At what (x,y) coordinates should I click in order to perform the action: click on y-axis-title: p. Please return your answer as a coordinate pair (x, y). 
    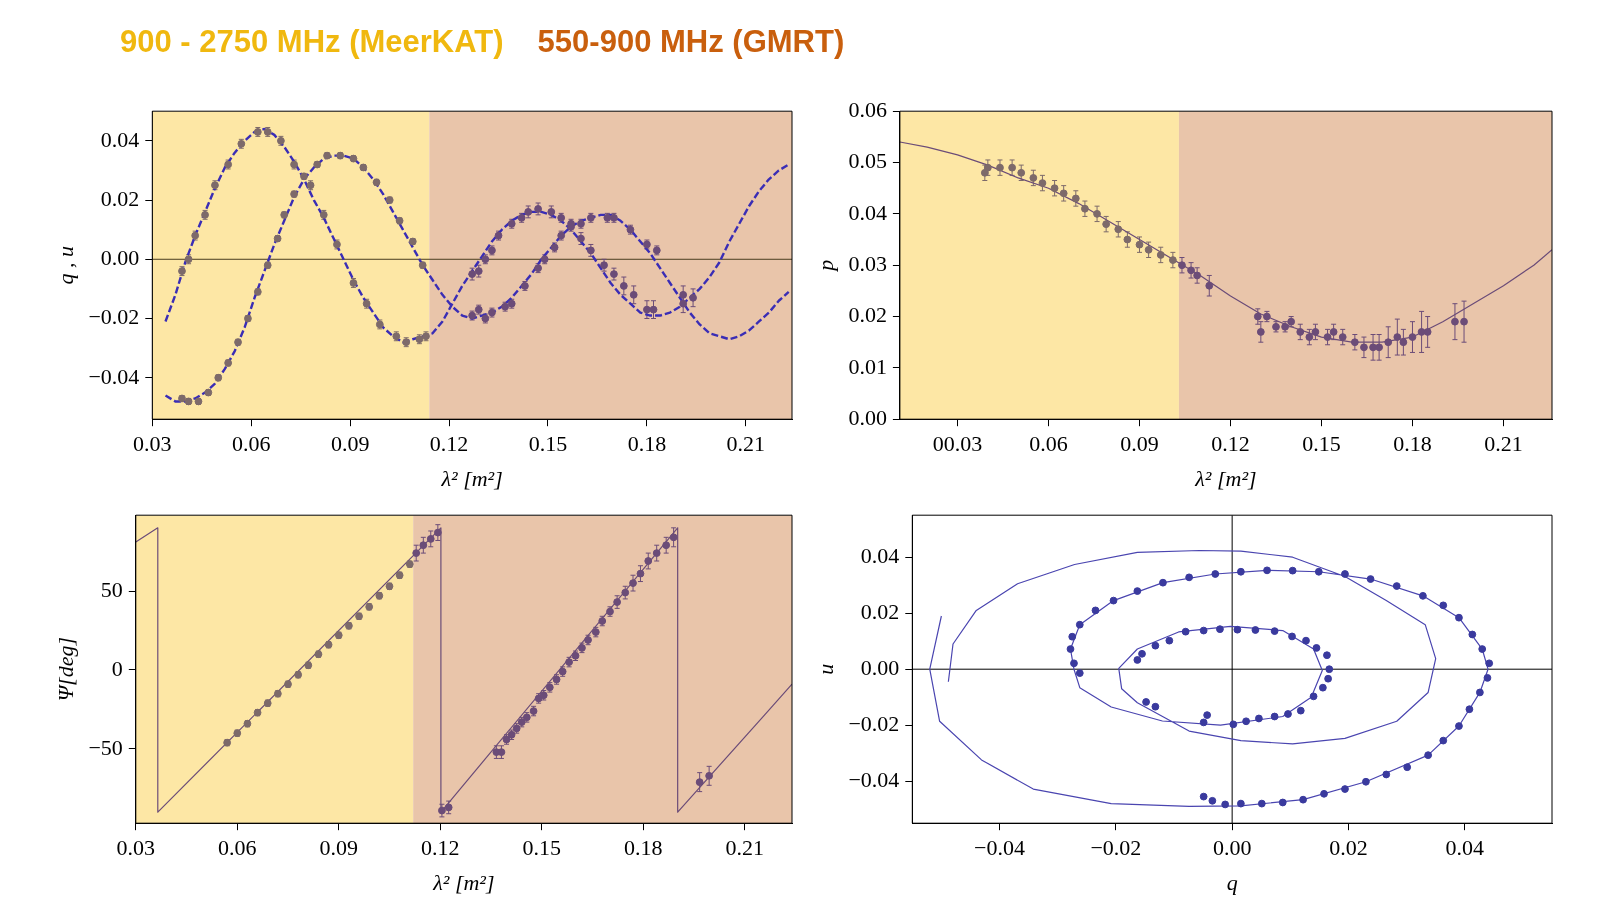
    Looking at the image, I should click on (825, 266).